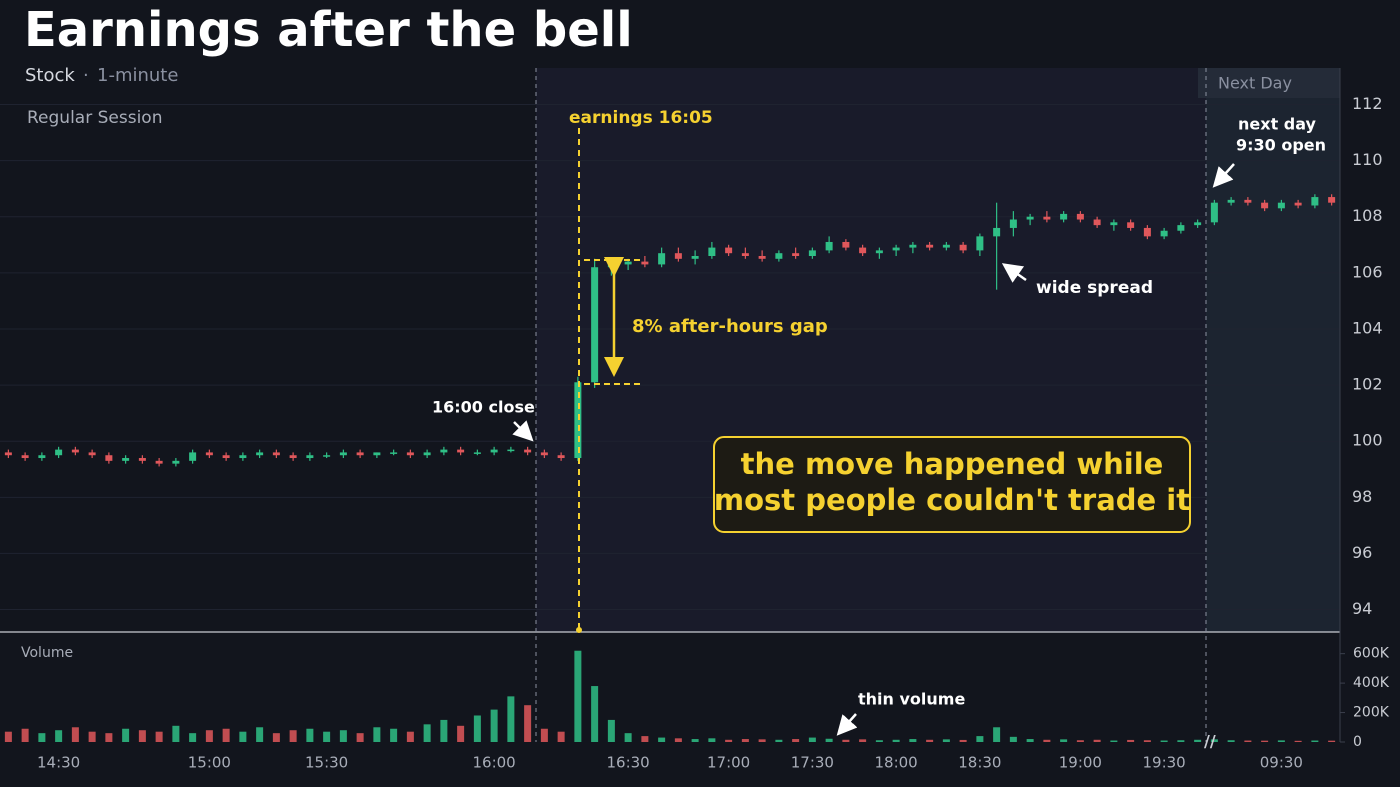 Image resolution: width=1400 pixels, height=787 pixels. What do you see at coordinates (628, 763) in the screenshot?
I see `x-tick-label: 16:30` at bounding box center [628, 763].